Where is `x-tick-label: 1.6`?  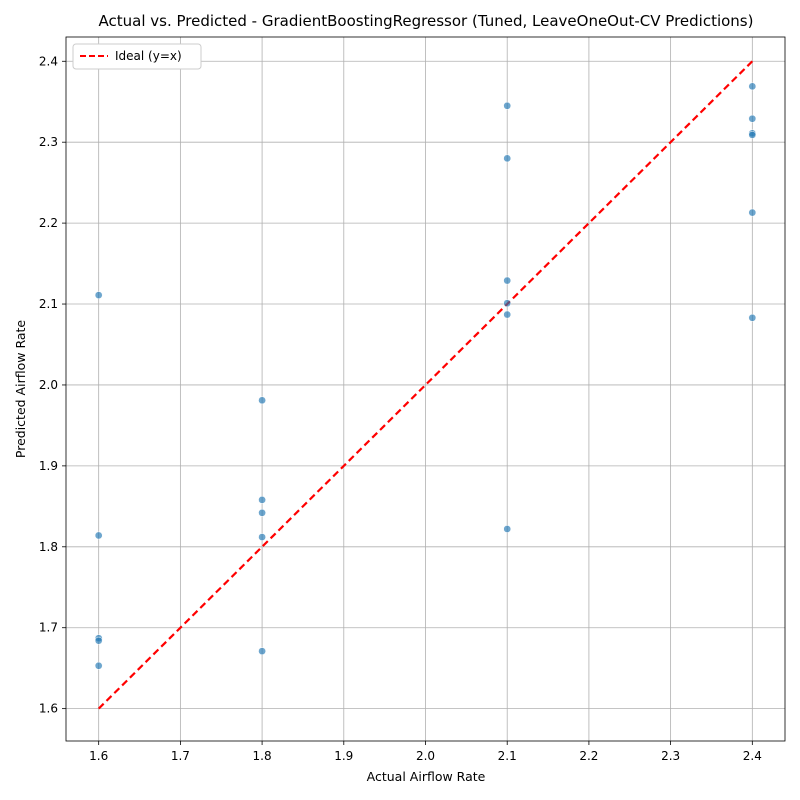
x-tick-label: 1.6 is located at coordinates (98, 756).